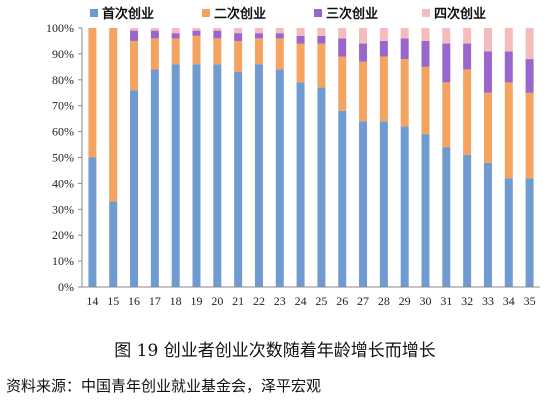 The image size is (550, 404). I want to click on source-note: 资料来源：中国青年创业就业基金会，泽平宏观, so click(164, 386).